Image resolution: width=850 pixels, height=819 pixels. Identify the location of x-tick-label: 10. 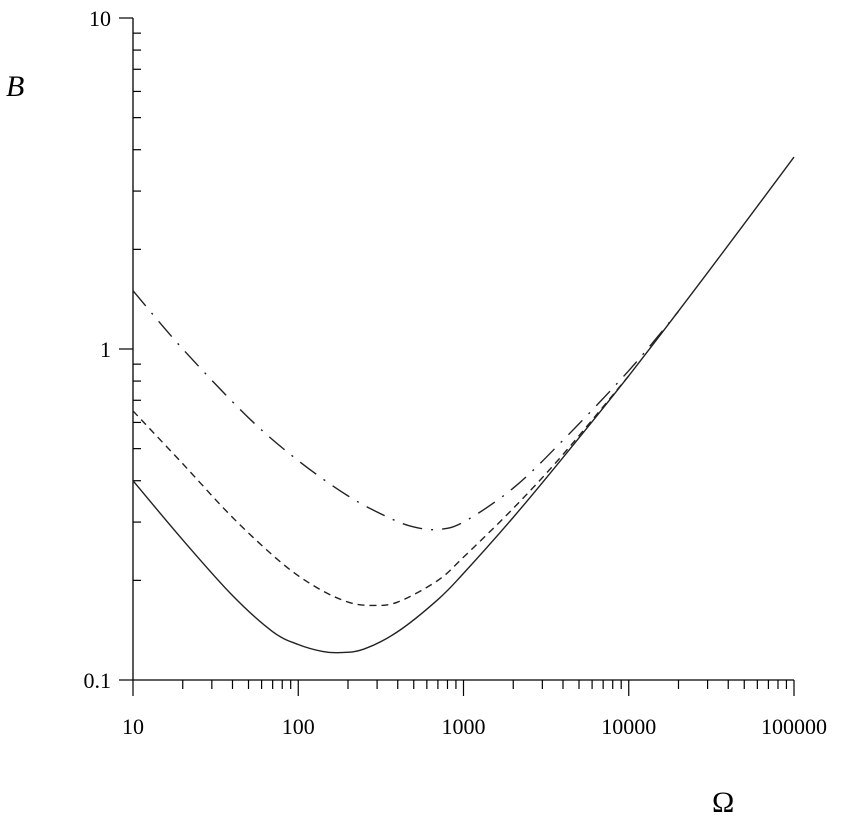
(133, 726).